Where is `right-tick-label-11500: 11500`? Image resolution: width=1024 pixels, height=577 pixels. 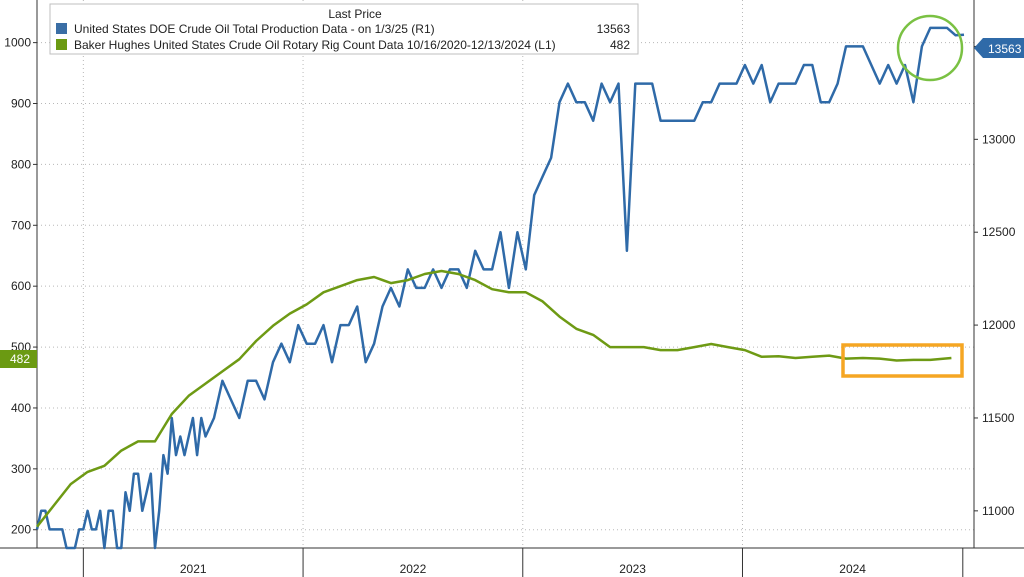
right-tick-label-11500: 11500 is located at coordinates (998, 418).